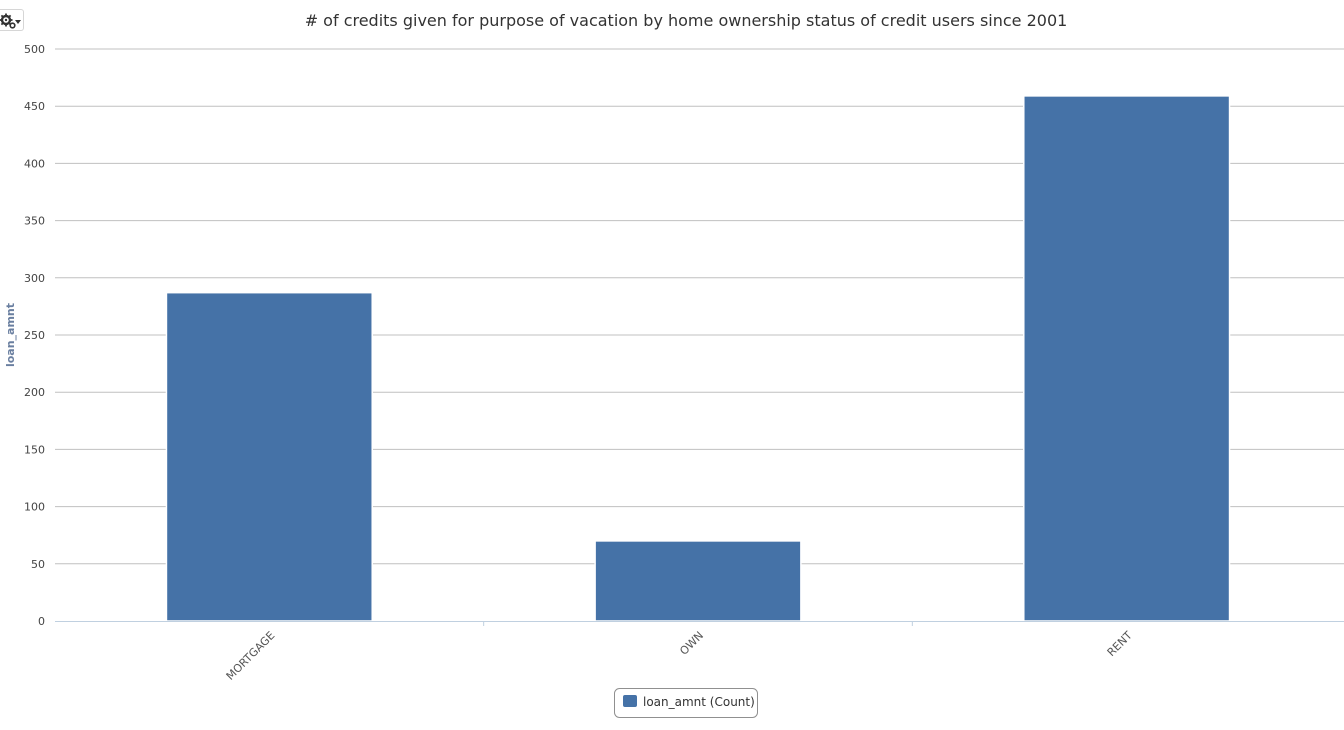  I want to click on y-axis-tick-labels: 0 50 100 150 200 250 300 350 400 450 500, so click(34, 335).